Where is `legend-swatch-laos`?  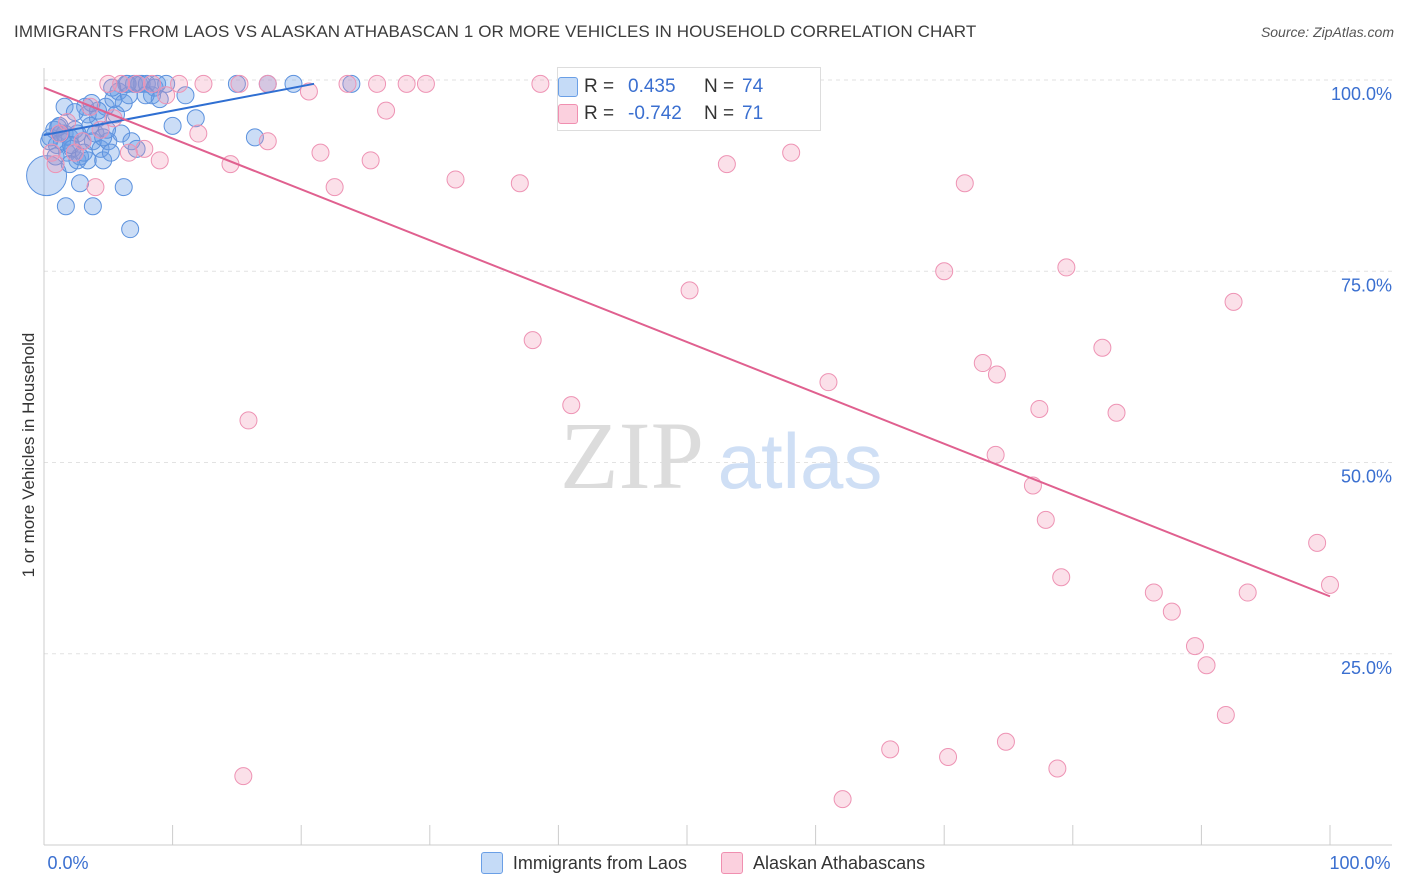
legend-swatch-laos is located at coordinates (491, 863).